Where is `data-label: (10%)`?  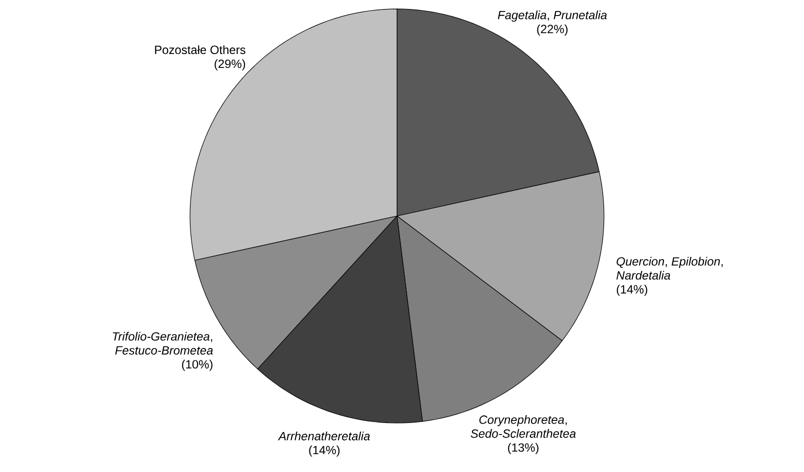
data-label: (10%) is located at coordinates (197, 365).